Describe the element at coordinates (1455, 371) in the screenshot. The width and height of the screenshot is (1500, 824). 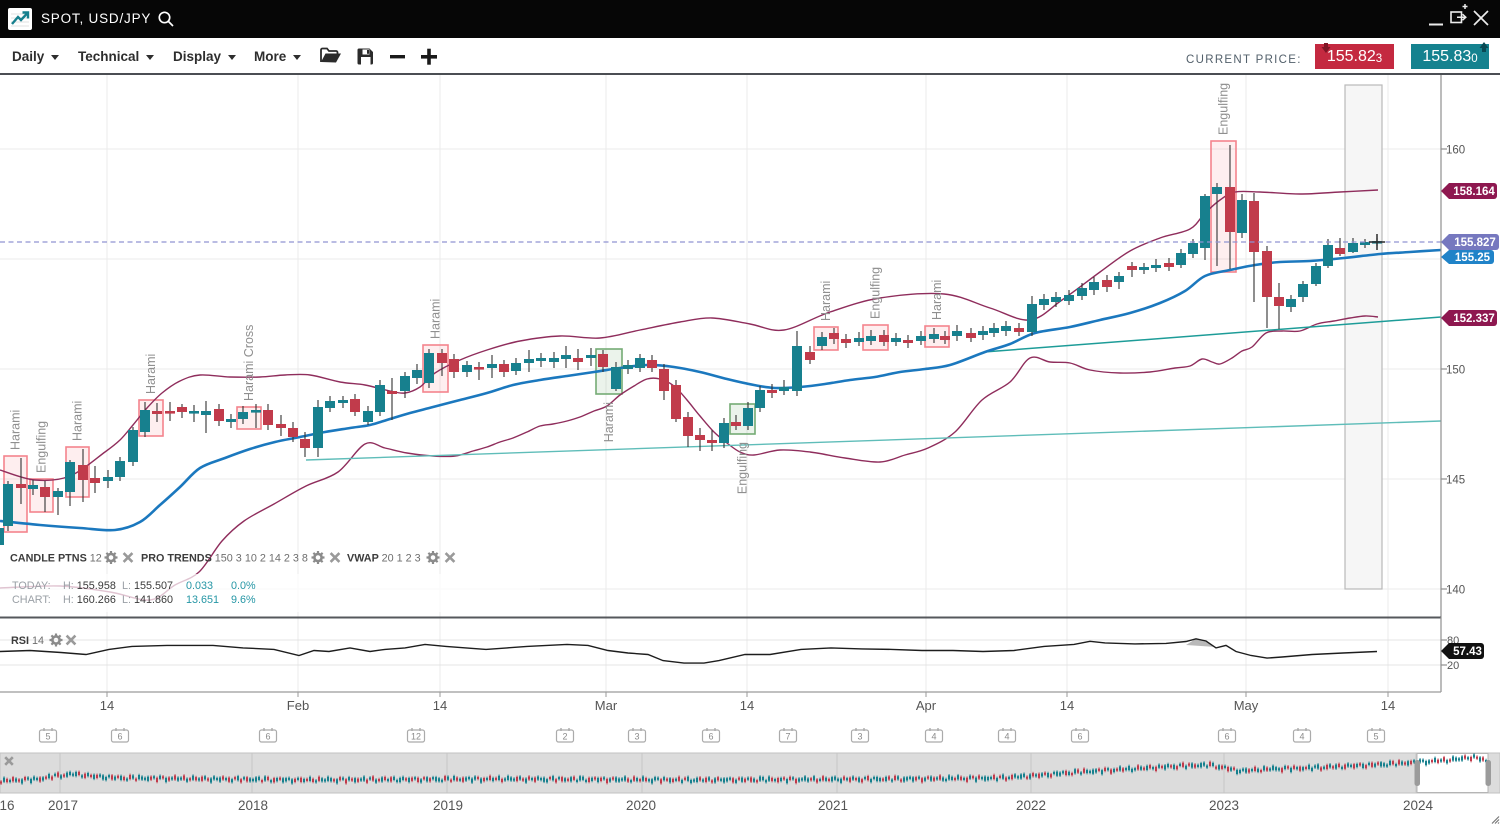
I see `svg-text: 150` at that location.